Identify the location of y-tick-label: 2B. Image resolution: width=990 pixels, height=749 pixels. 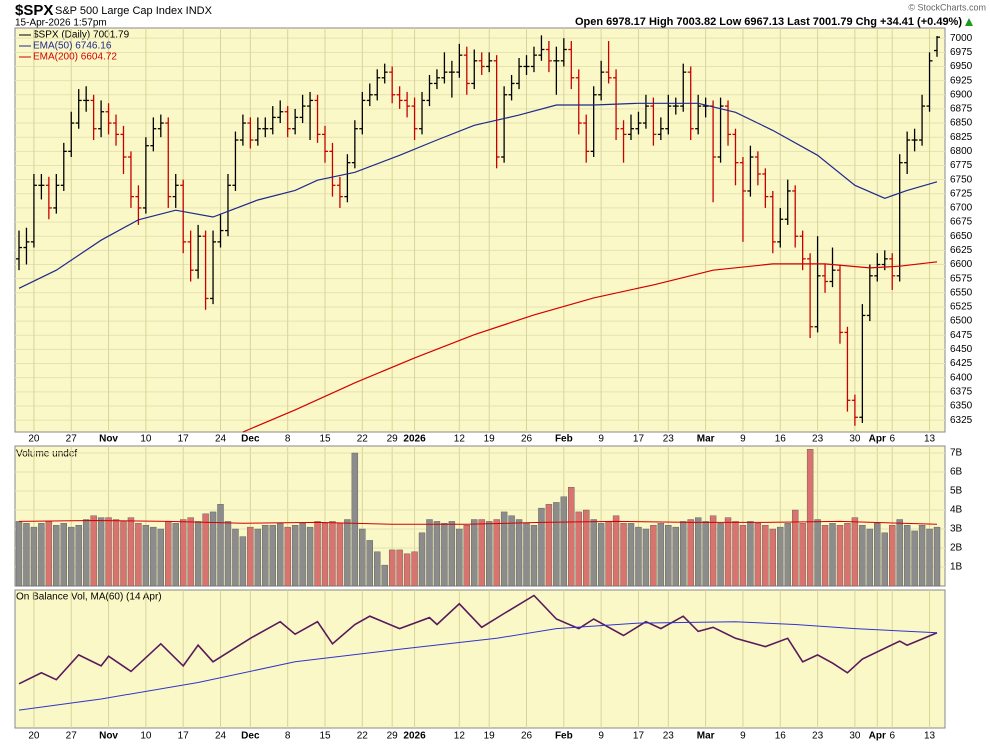
(956, 548).